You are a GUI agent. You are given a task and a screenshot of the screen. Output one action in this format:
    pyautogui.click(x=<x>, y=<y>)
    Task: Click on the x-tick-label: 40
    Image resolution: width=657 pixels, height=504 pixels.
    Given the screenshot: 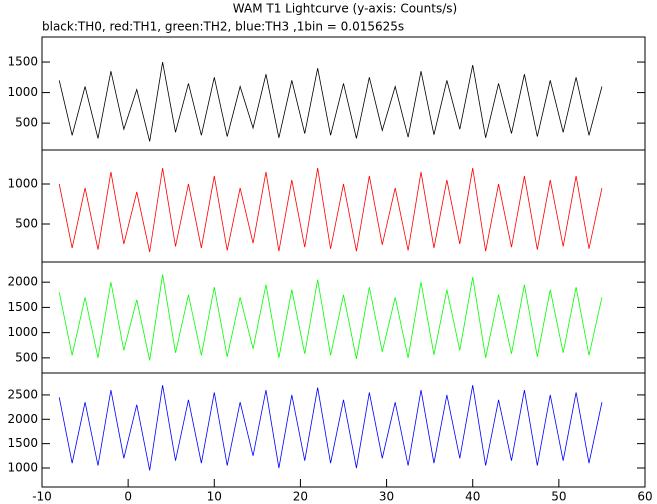 What is the action you would take?
    pyautogui.click(x=472, y=497)
    